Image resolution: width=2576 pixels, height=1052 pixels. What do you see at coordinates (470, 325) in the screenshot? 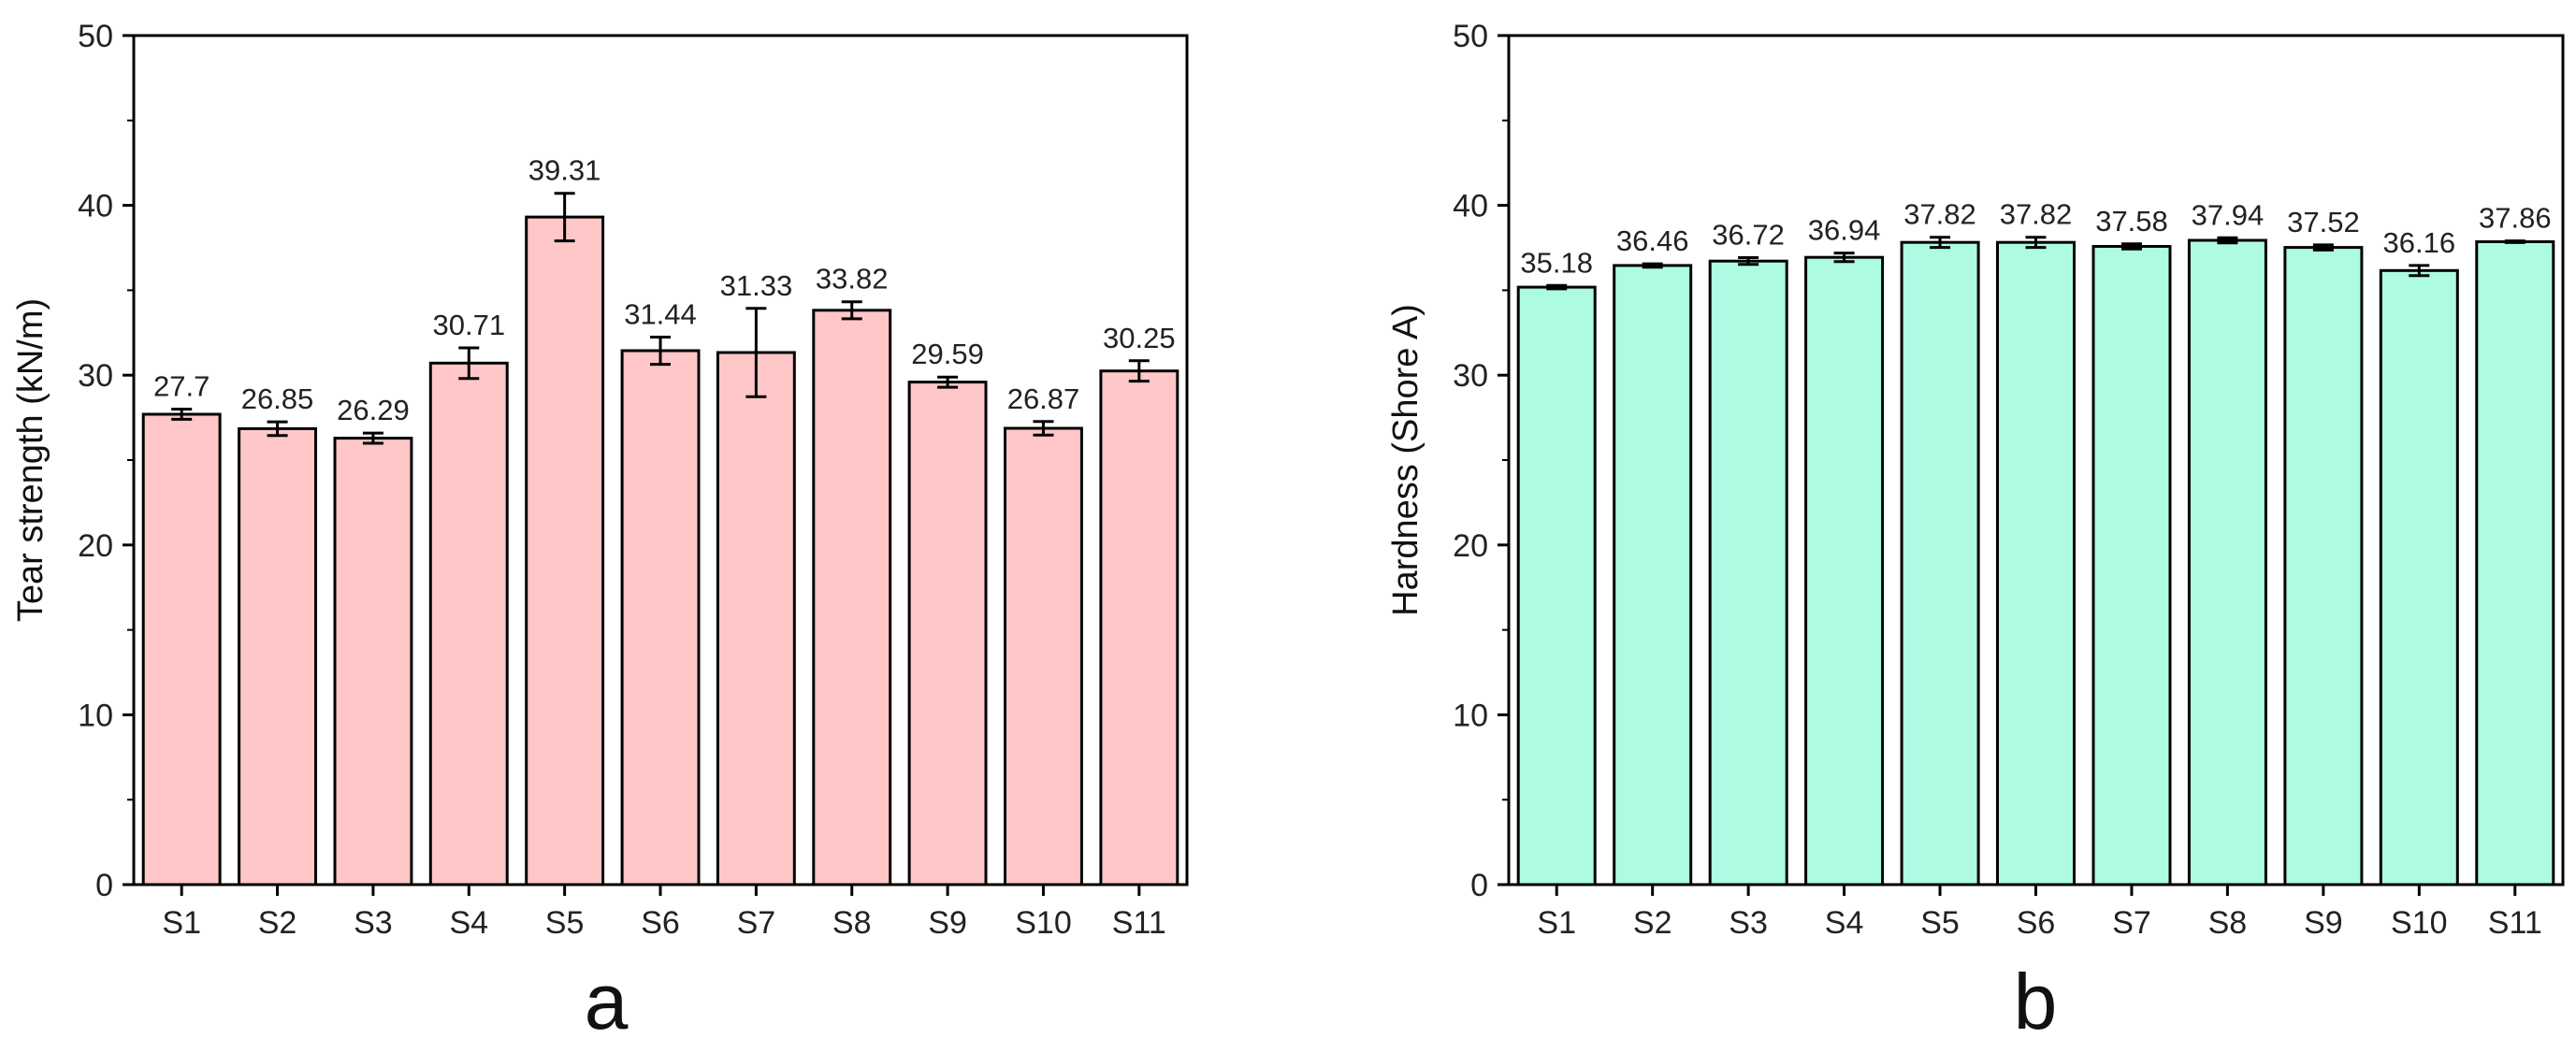
I see `data-label-s4: 30.71` at bounding box center [470, 325].